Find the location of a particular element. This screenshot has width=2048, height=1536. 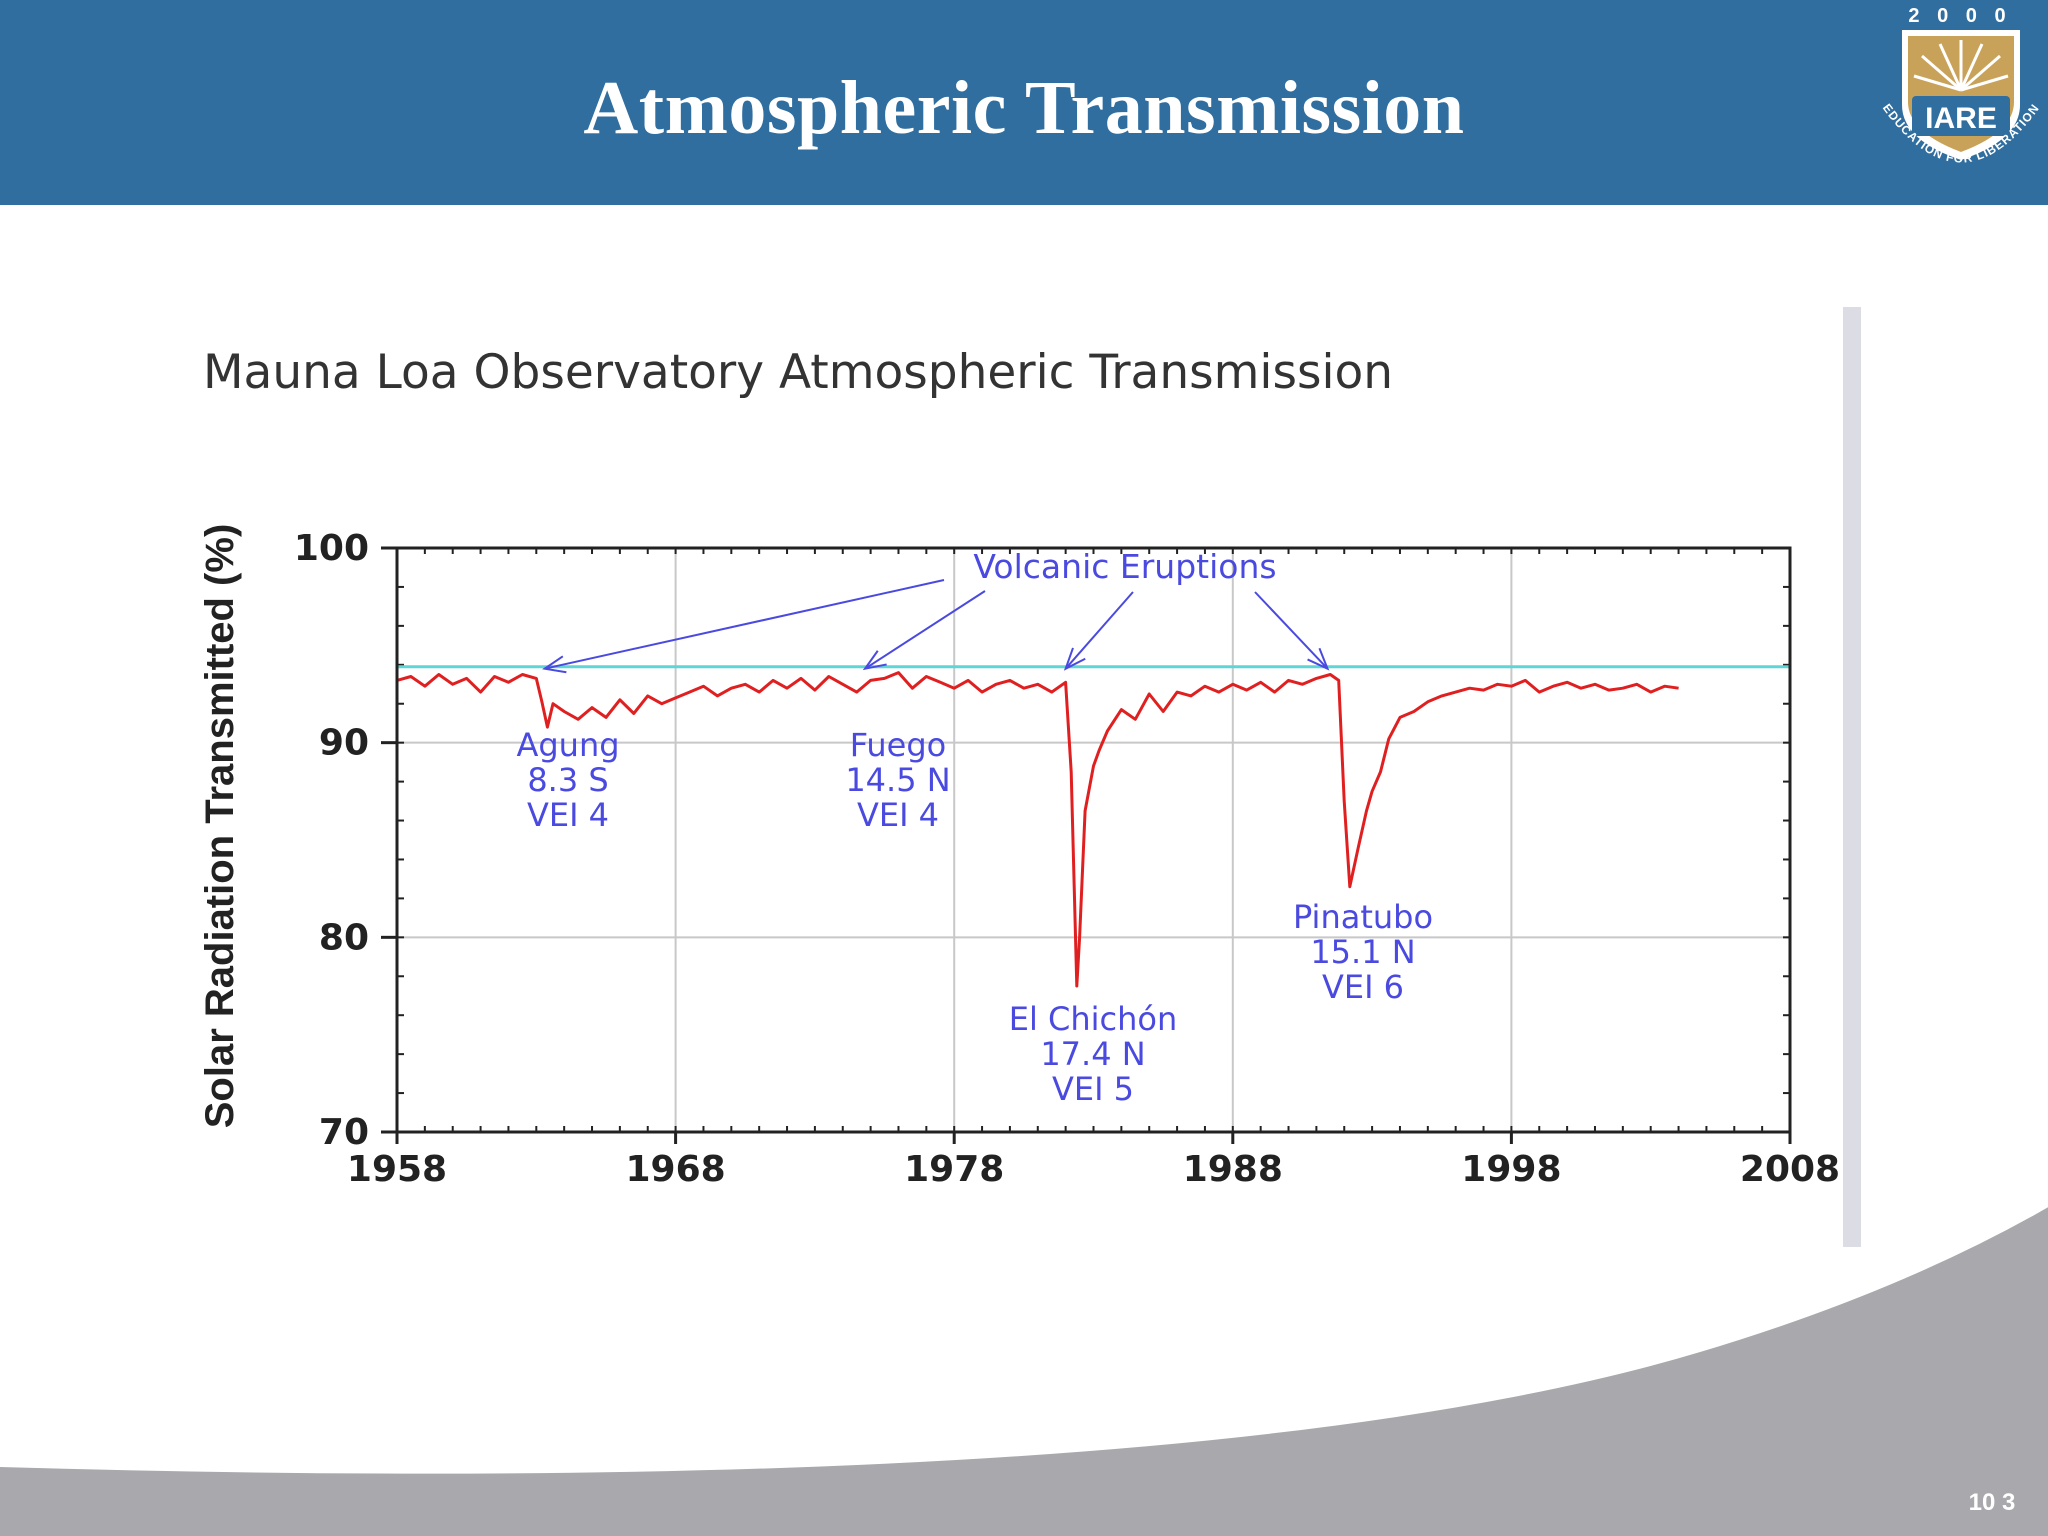

annotation-label: 15.1 N is located at coordinates (1362, 952).